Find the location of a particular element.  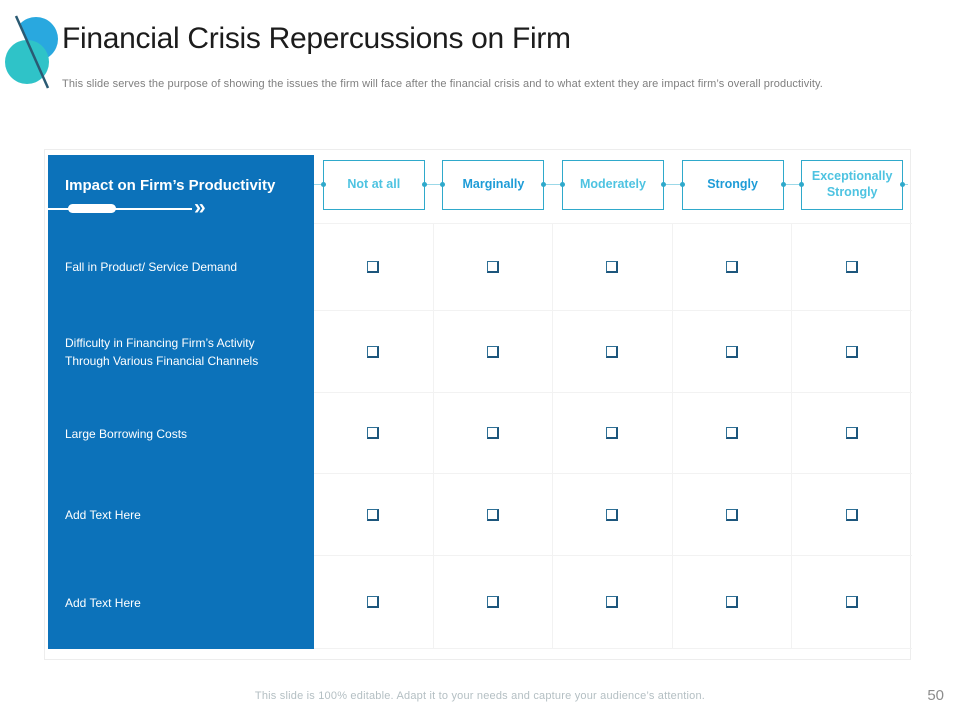

column-header-moderately: Moderately is located at coordinates (612, 185).